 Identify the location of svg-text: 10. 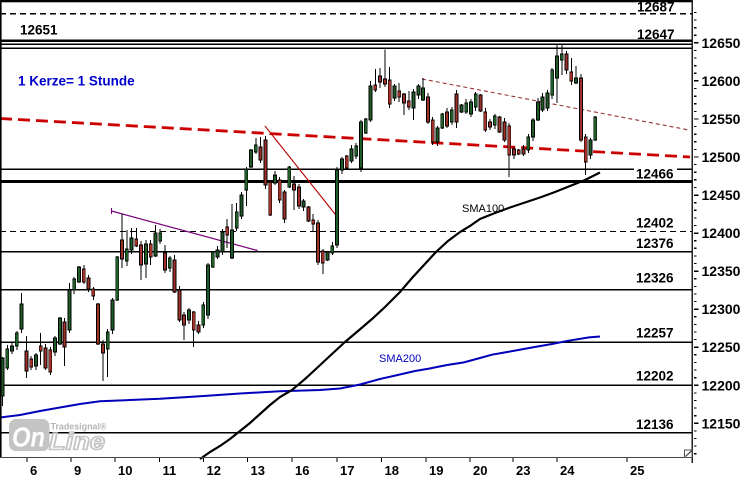
(125, 470).